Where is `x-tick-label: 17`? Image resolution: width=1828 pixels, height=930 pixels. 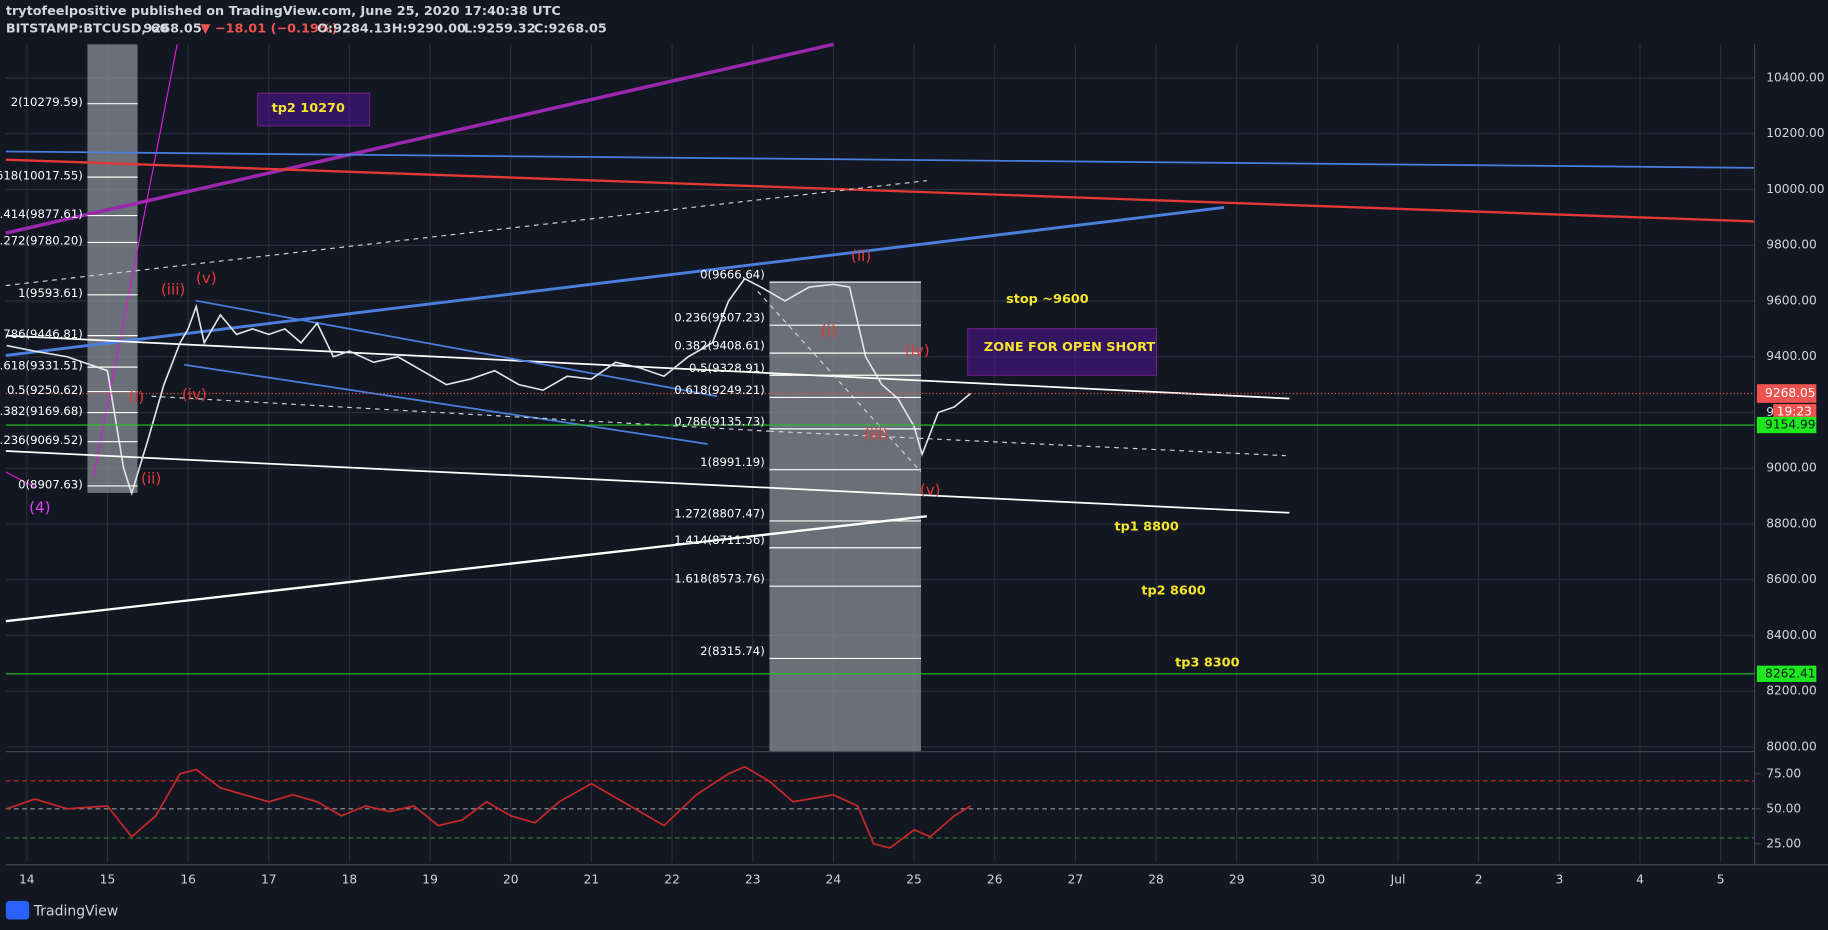 x-tick-label: 17 is located at coordinates (269, 879).